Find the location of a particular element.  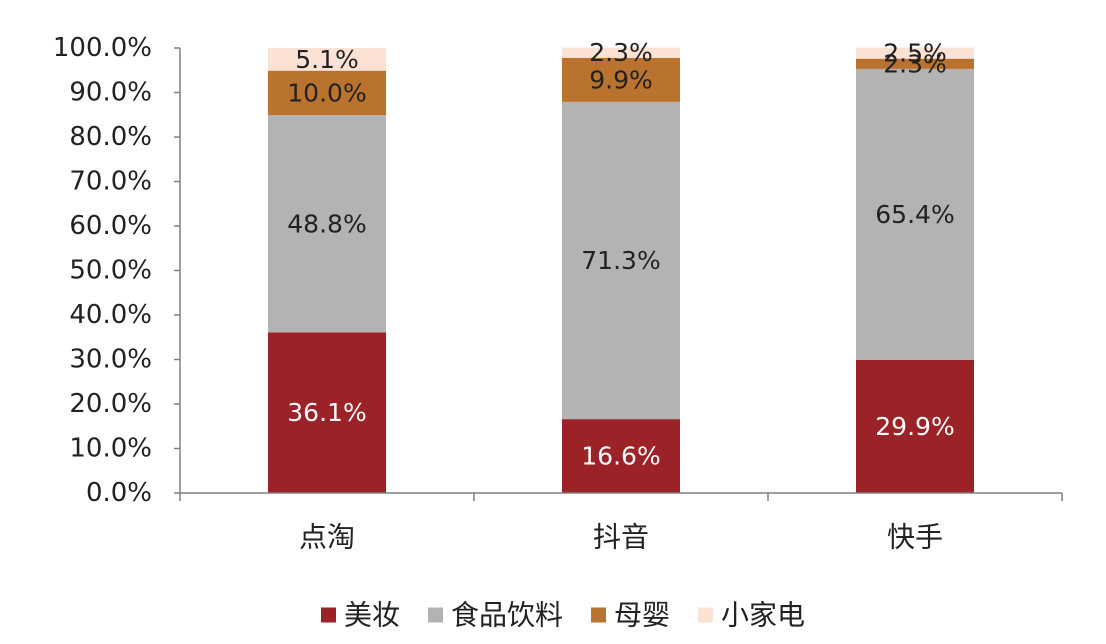

data-label: 16.6% is located at coordinates (620, 456).